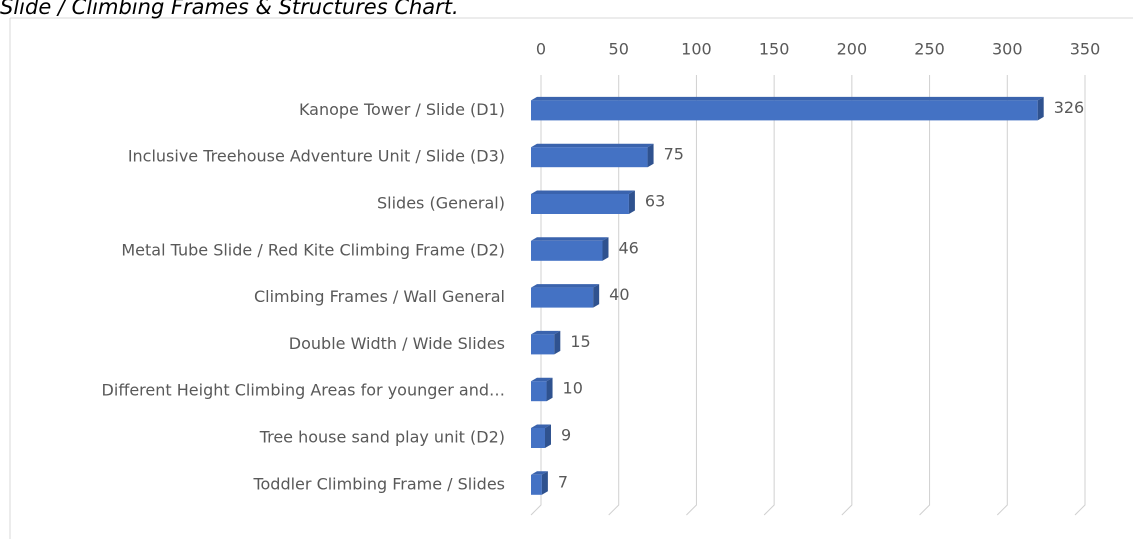 The height and width of the screenshot is (539, 1133). I want to click on data-label: 46, so click(628, 247).